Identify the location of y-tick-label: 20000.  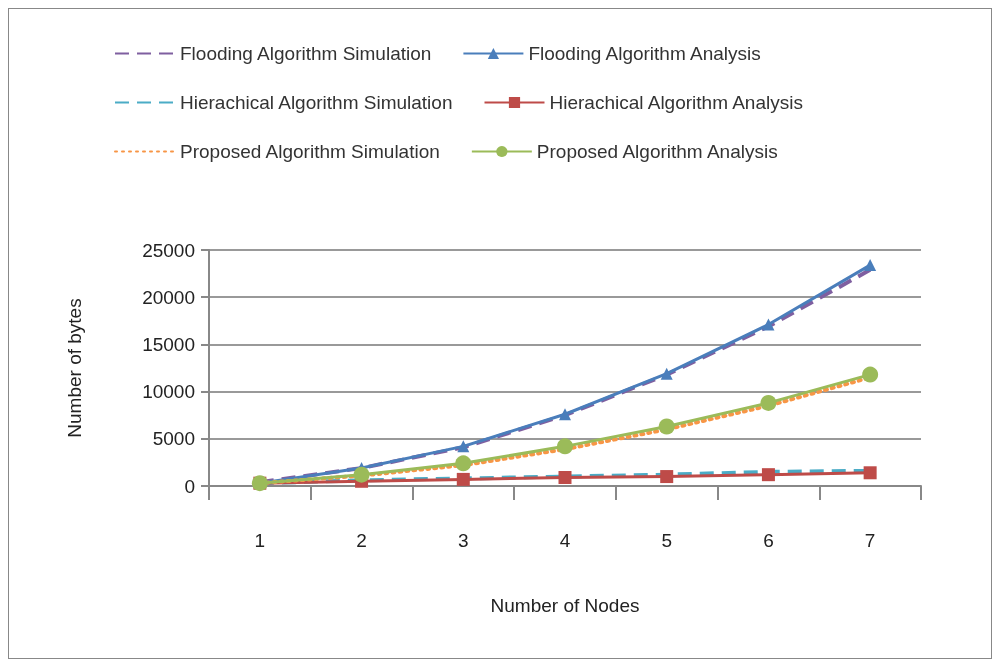
(168, 297).